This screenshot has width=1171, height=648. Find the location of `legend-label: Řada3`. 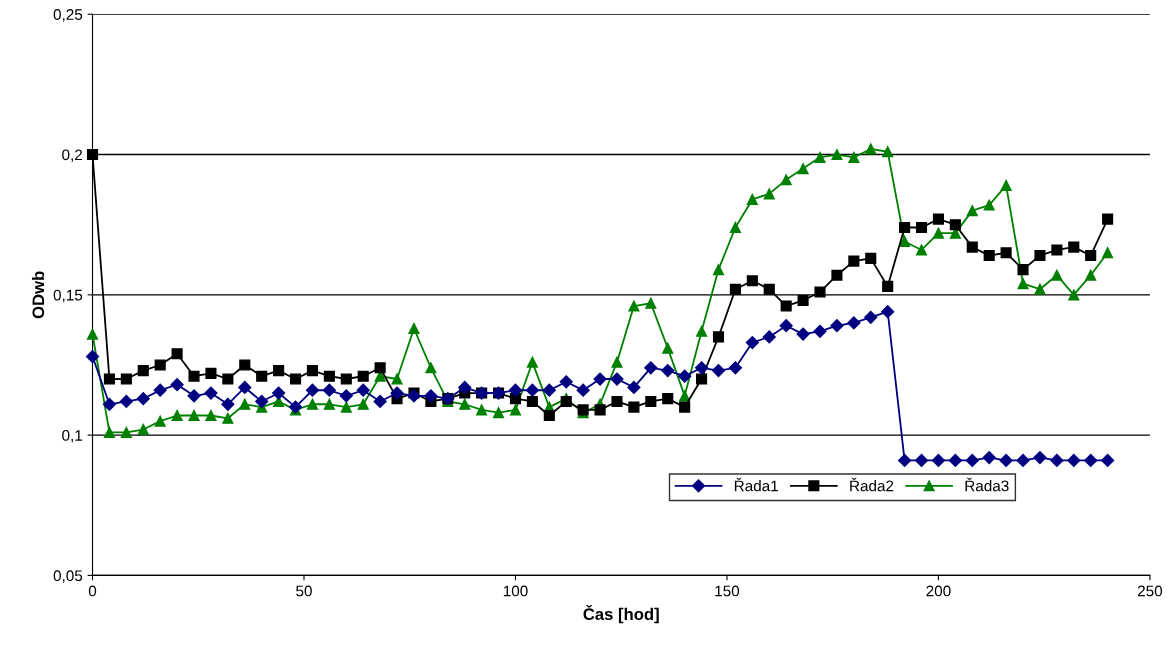

legend-label: Řada3 is located at coordinates (987, 484).